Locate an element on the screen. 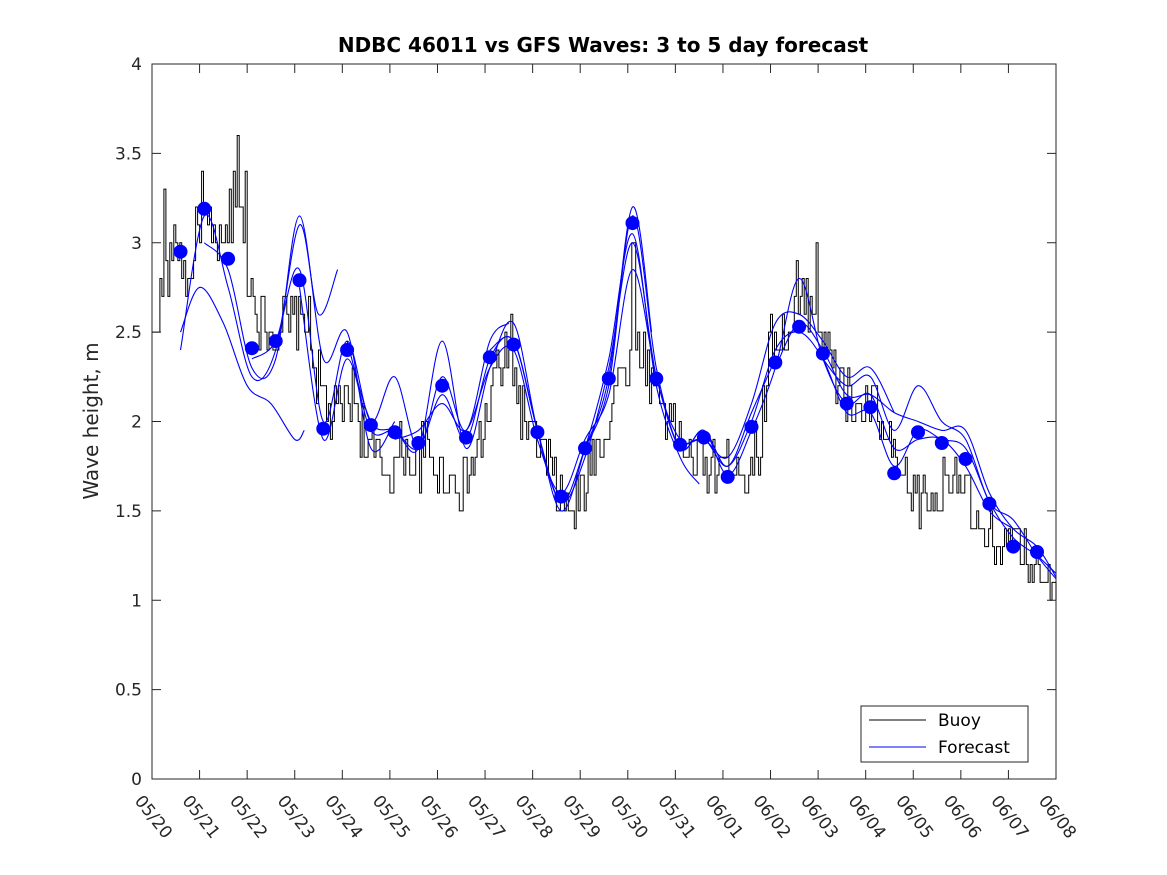 Image resolution: width=1167 pixels, height=875 pixels. y-tick-label: 4 is located at coordinates (136, 65).